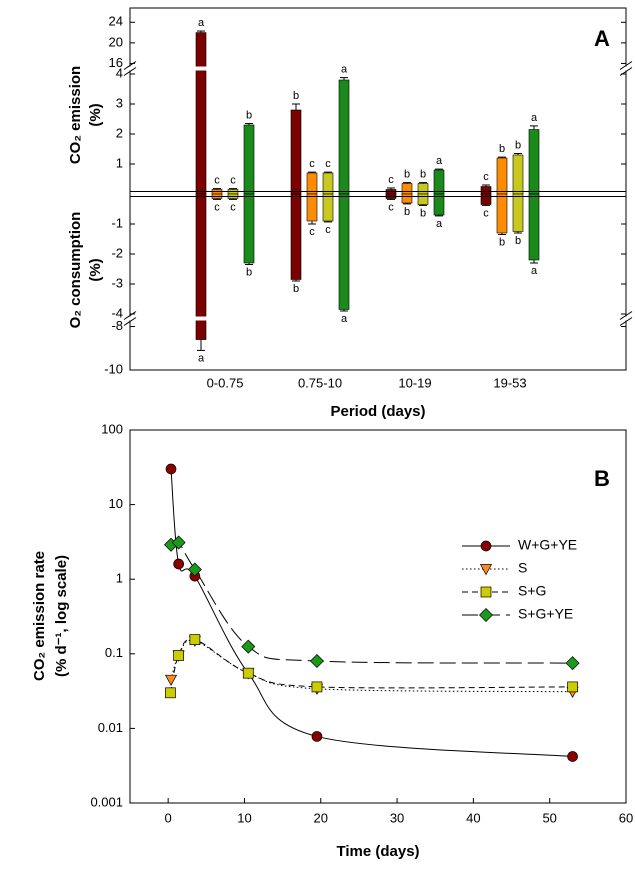 This screenshot has height=871, width=635. Describe the element at coordinates (106, 801) in the screenshot. I see `y-tick-label: 0.001` at that location.